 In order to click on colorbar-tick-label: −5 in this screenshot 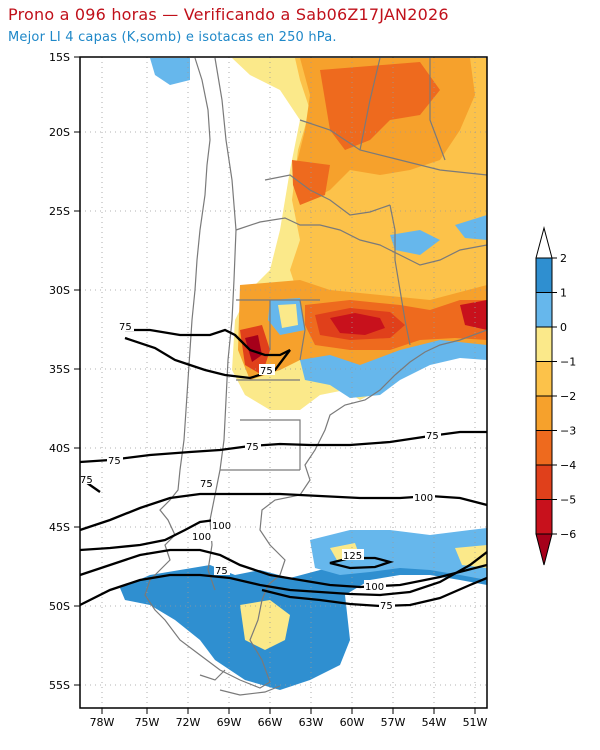, I will do `click(568, 500)`.